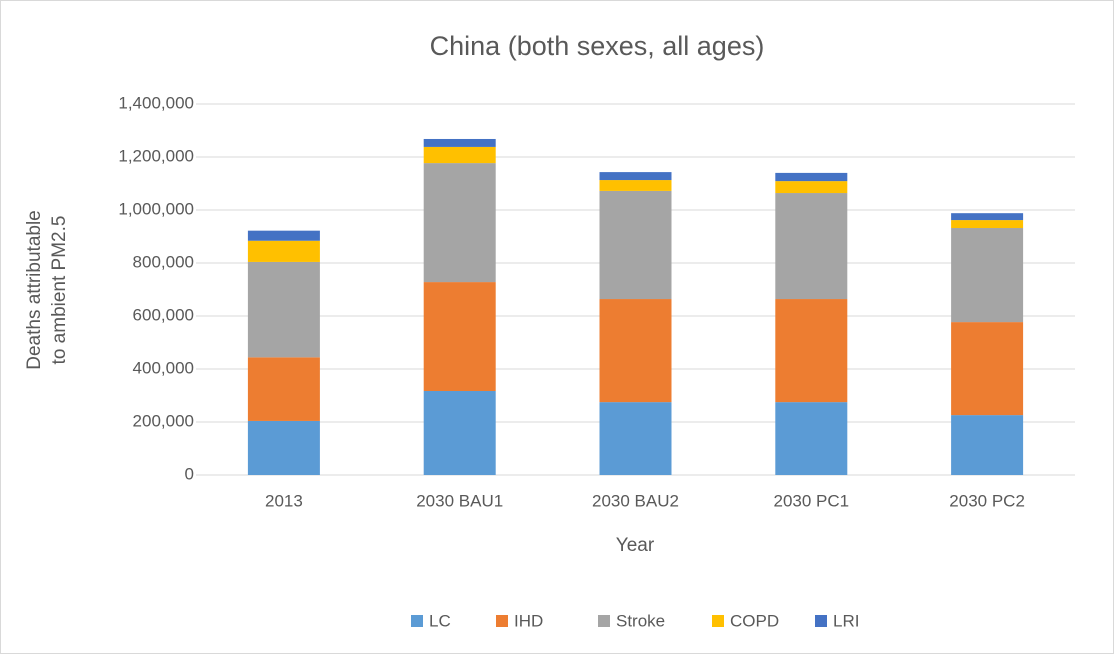 The width and height of the screenshot is (1114, 659). Describe the element at coordinates (846, 620) in the screenshot. I see `legend-label: LRI` at that location.